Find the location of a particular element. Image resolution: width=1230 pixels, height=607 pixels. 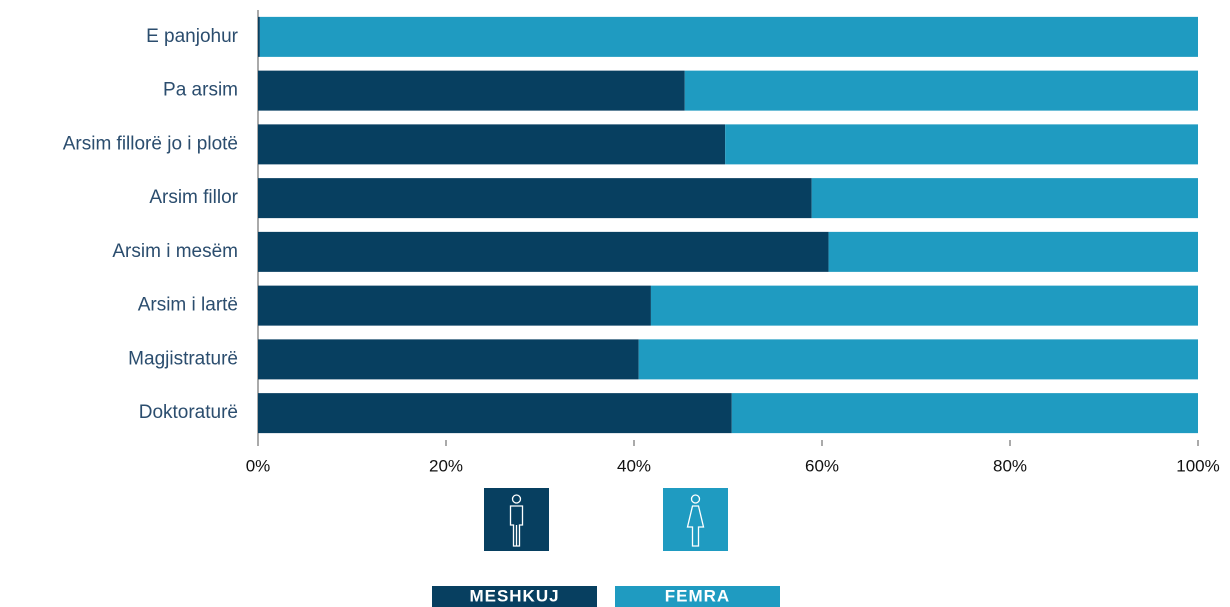

category-label: Arsim fillor is located at coordinates (193, 197).